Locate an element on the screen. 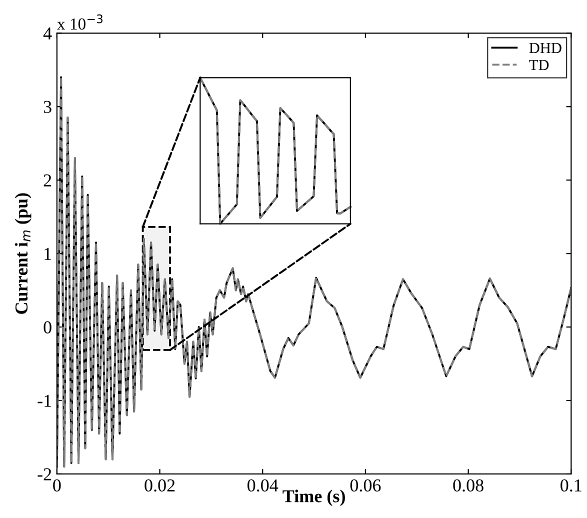 The image size is (587, 518). y-tick-label: 4 is located at coordinates (47, 34).